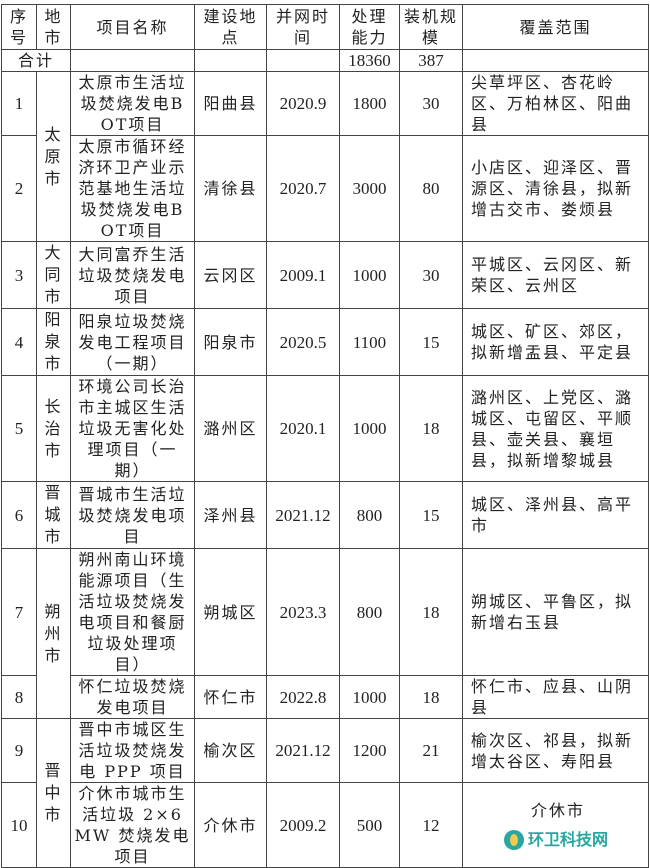 This screenshot has width=650, height=868. Describe the element at coordinates (369, 342) in the screenshot. I see `capacity: 1100` at that location.